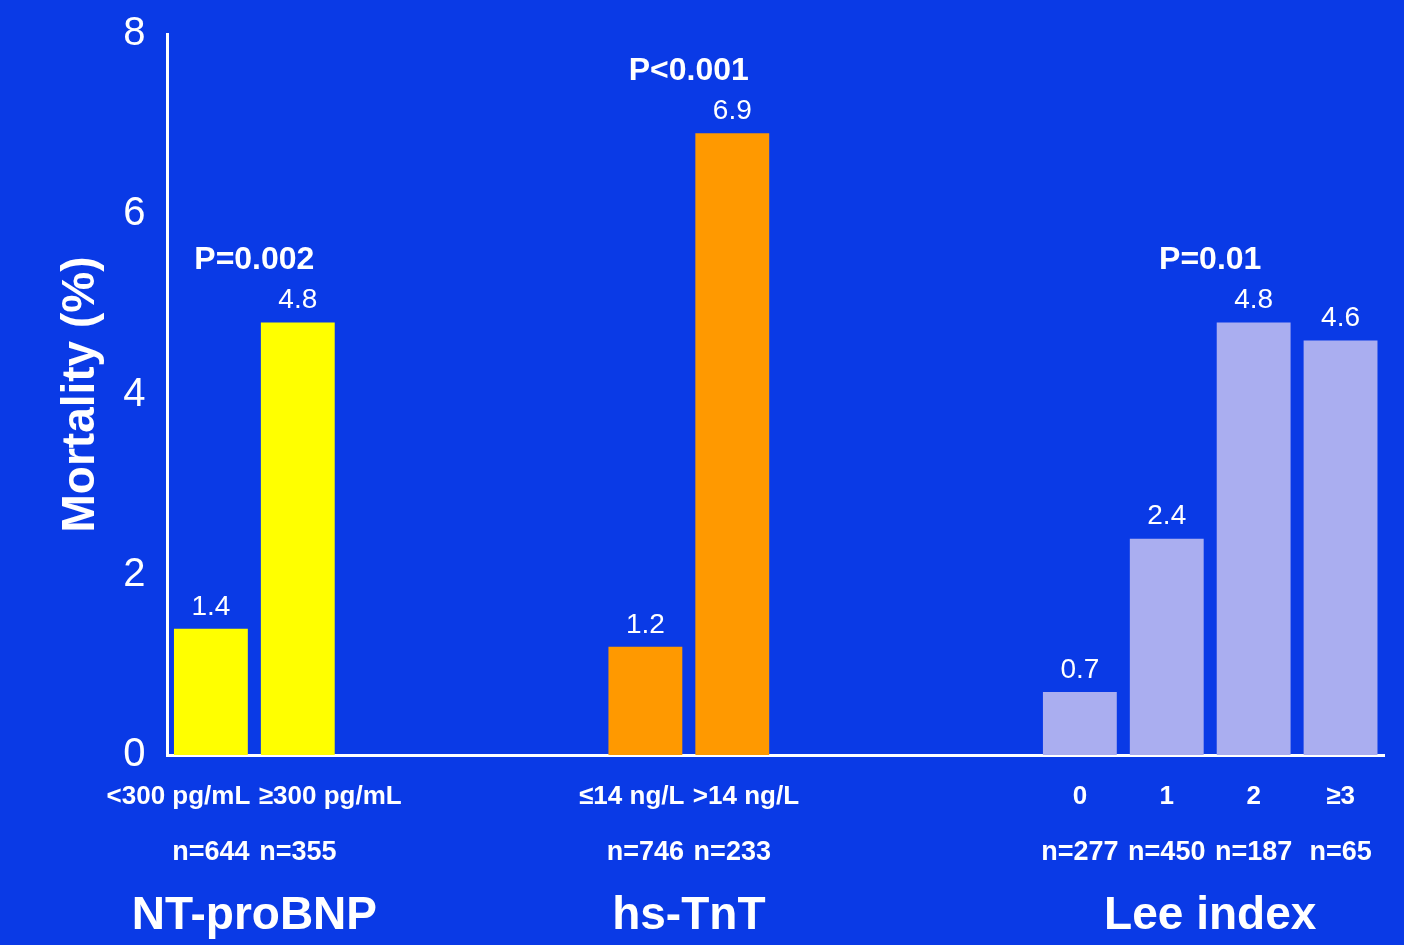 This screenshot has height=945, width=1404. Describe the element at coordinates (746, 795) in the screenshot. I see `x-tick-label: >14 ng/L` at that location.